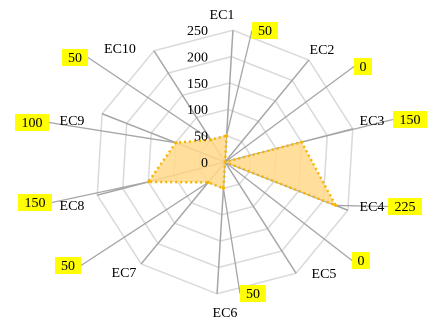 The height and width of the screenshot is (322, 433). Describe the element at coordinates (208, 182) in the screenshot. I see `series-point-ec7` at that location.